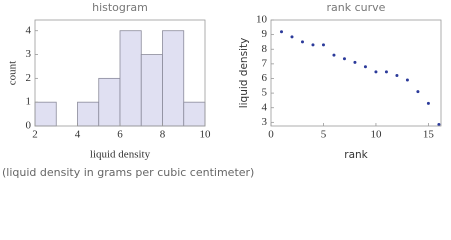 This screenshot has width=451, height=240. Describe the element at coordinates (429, 135) in the screenshot. I see `x-tick-label: 15` at that location.